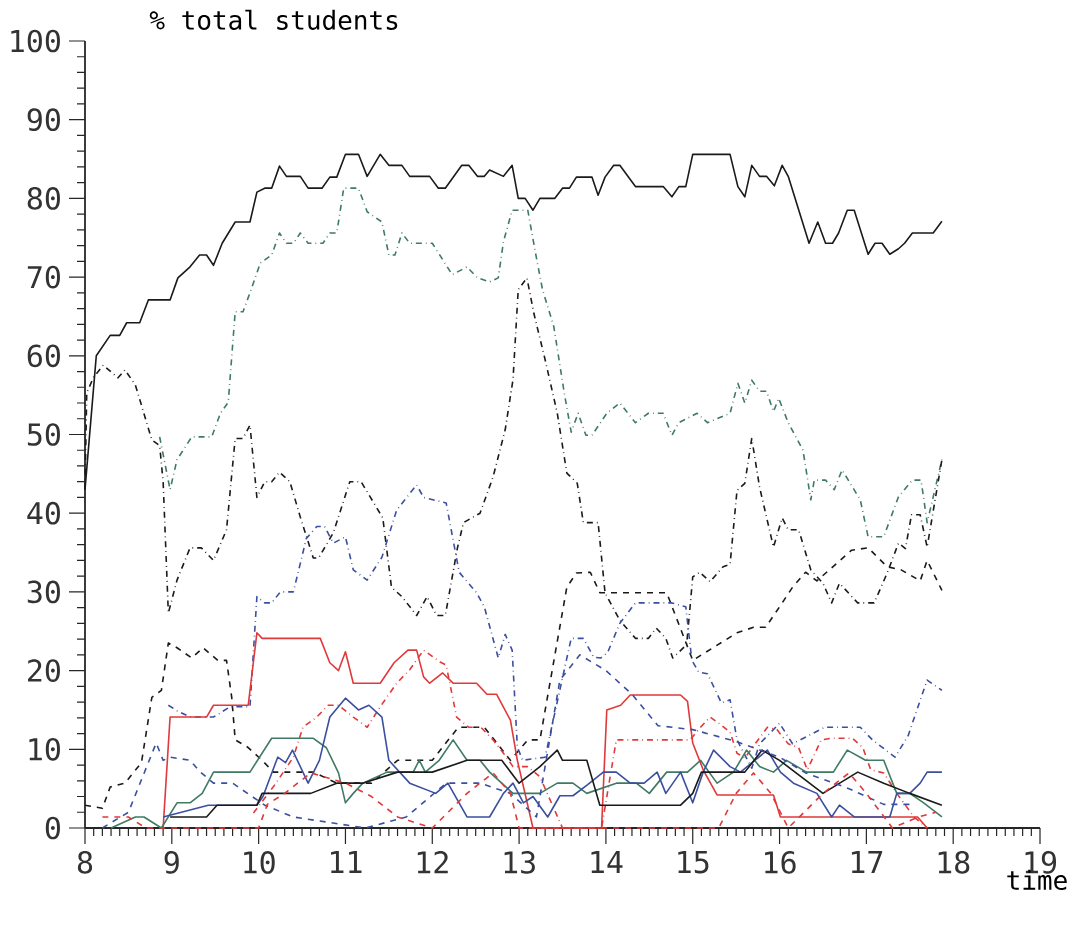  I want to click on x-tick-label: 17, so click(867, 862).